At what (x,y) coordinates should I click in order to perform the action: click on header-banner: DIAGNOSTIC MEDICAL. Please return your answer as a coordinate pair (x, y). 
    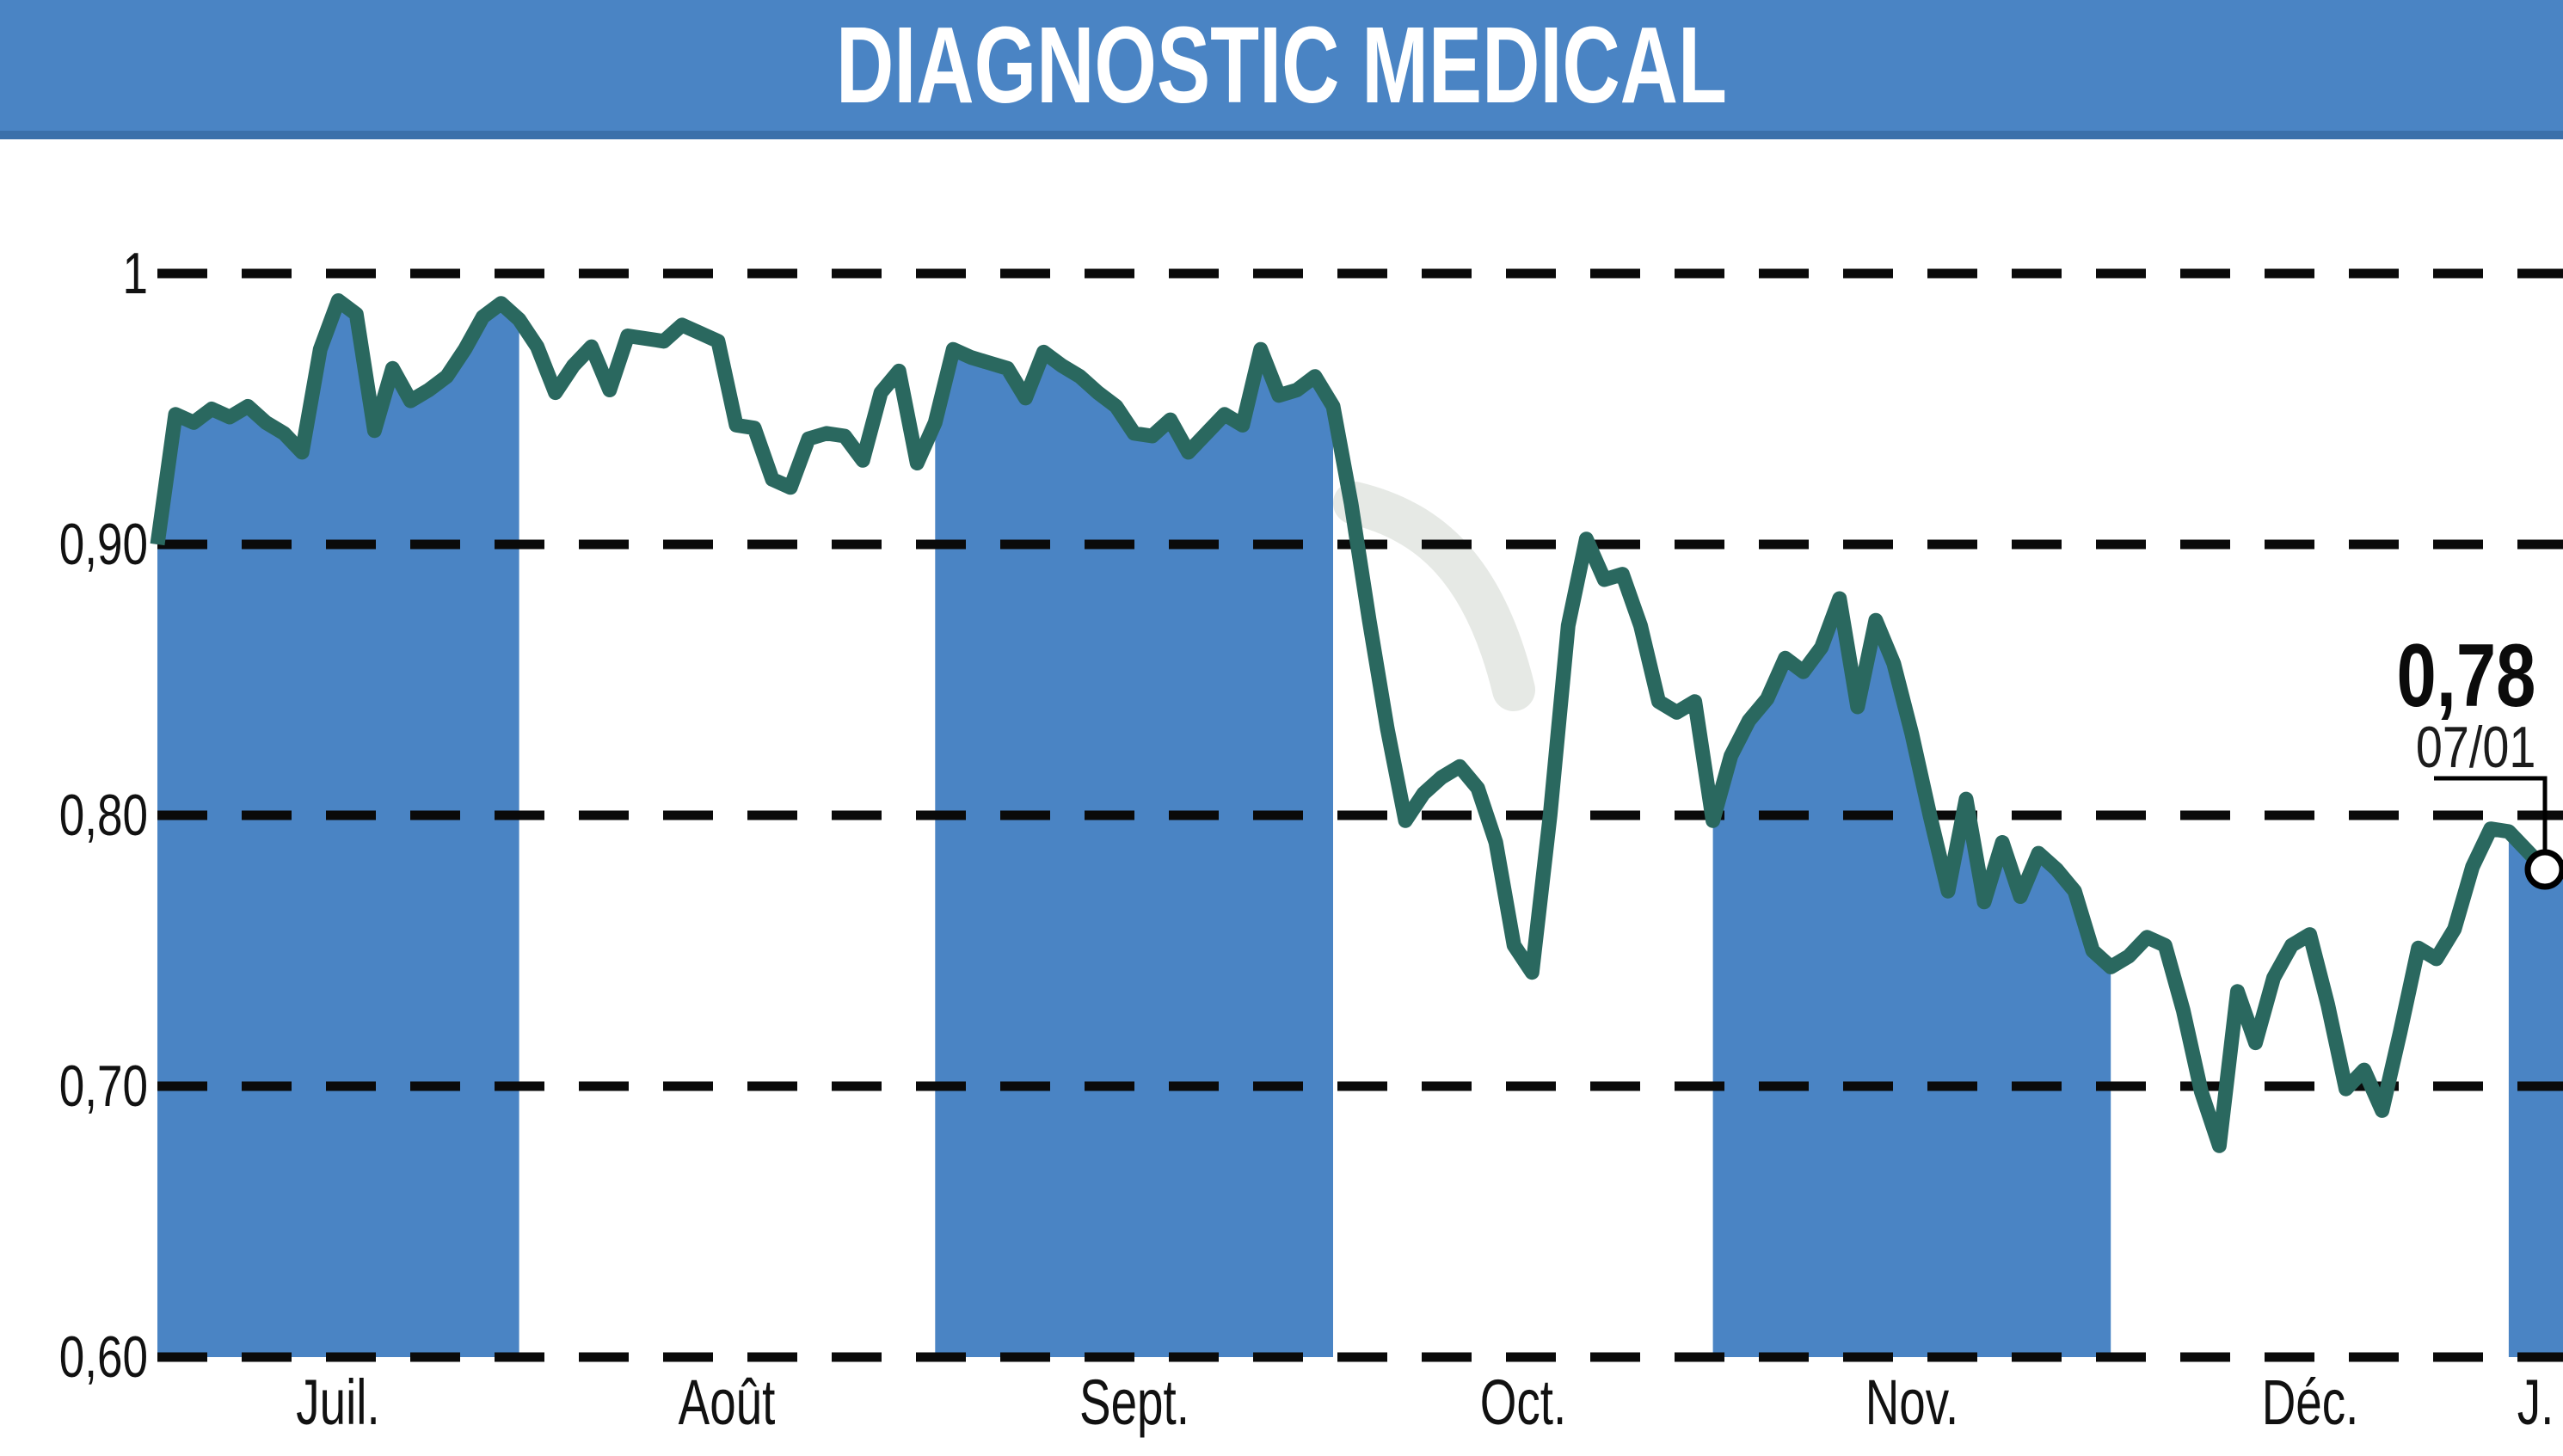
    Looking at the image, I should click on (1281, 70).